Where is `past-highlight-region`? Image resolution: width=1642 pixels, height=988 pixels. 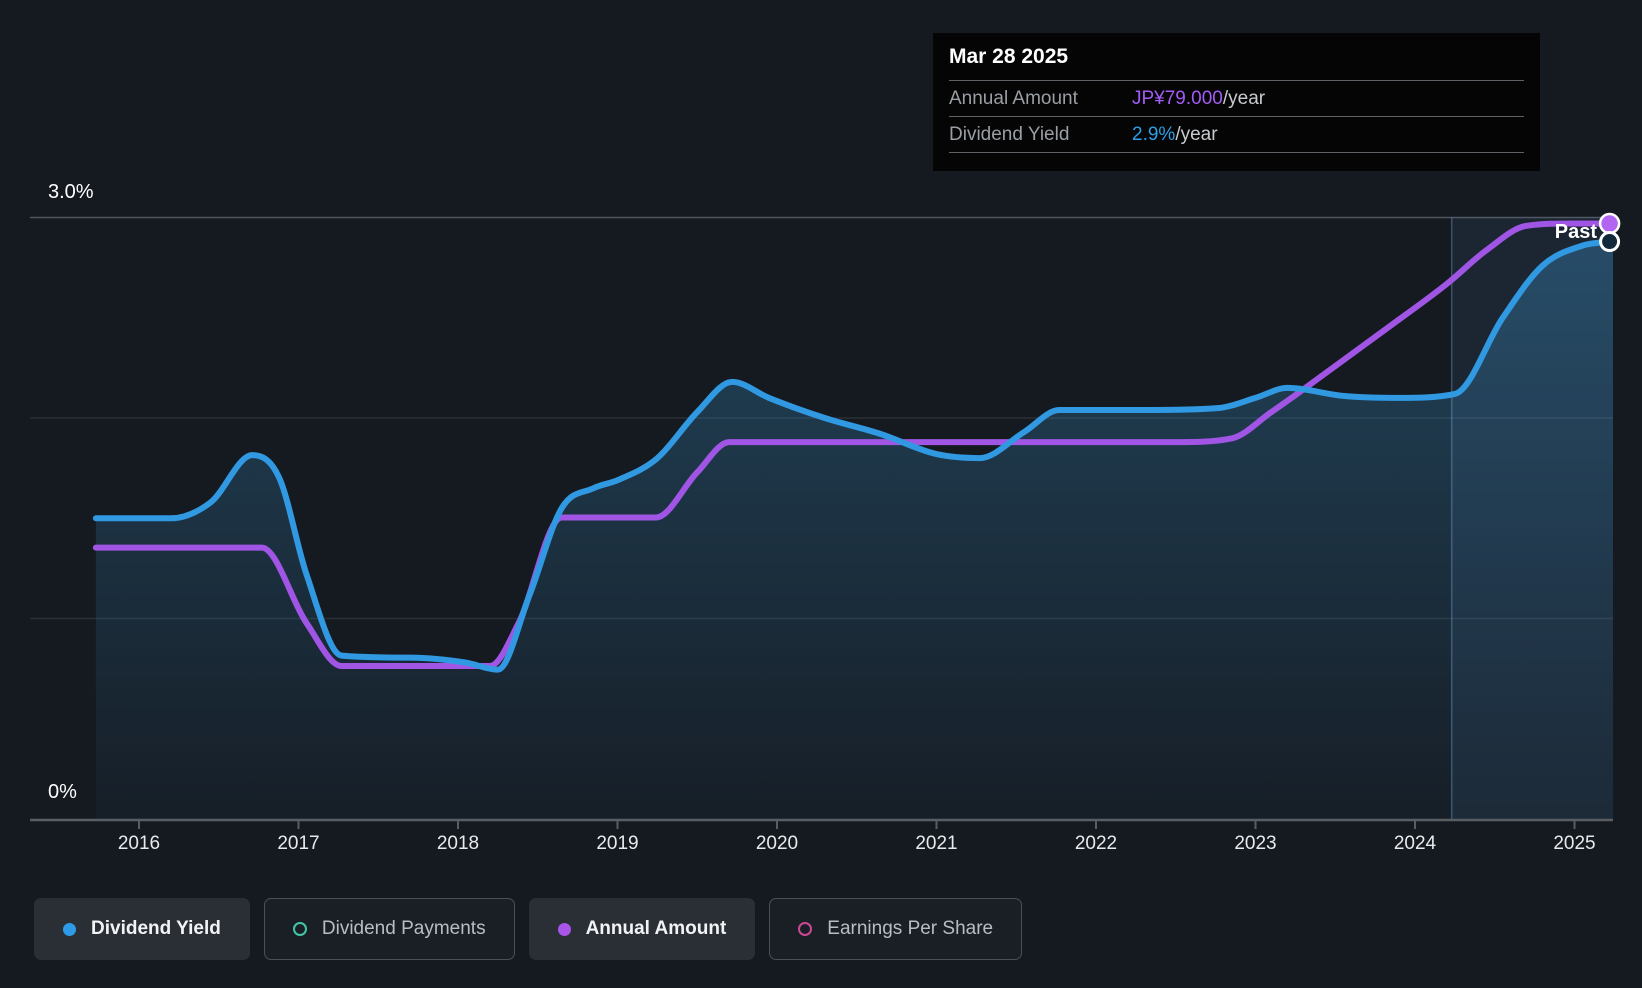
past-highlight-region is located at coordinates (1532, 518).